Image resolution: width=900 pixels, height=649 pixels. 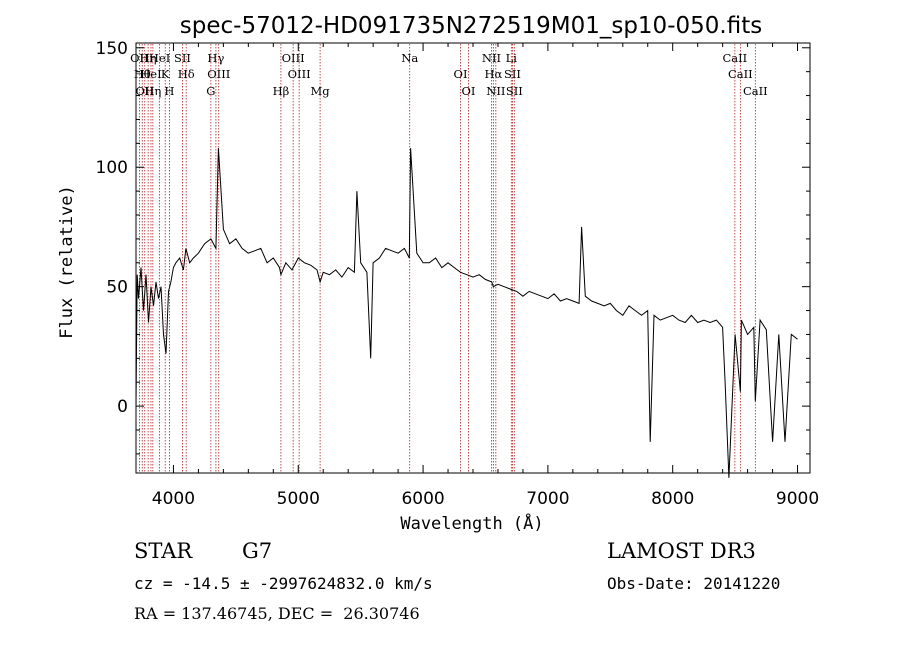 I want to click on line-marker-label: Hα, so click(x=493, y=74).